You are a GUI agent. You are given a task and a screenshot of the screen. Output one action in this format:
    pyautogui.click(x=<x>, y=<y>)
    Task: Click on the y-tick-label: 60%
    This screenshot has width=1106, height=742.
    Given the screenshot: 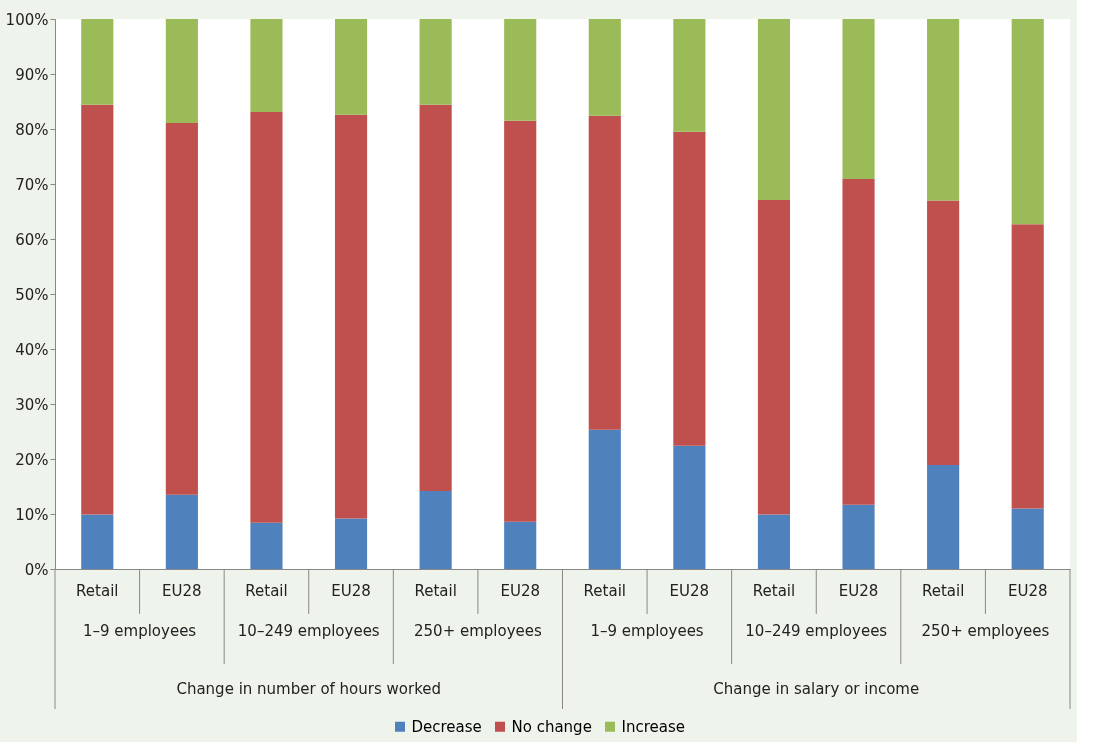 What is the action you would take?
    pyautogui.click(x=32, y=239)
    